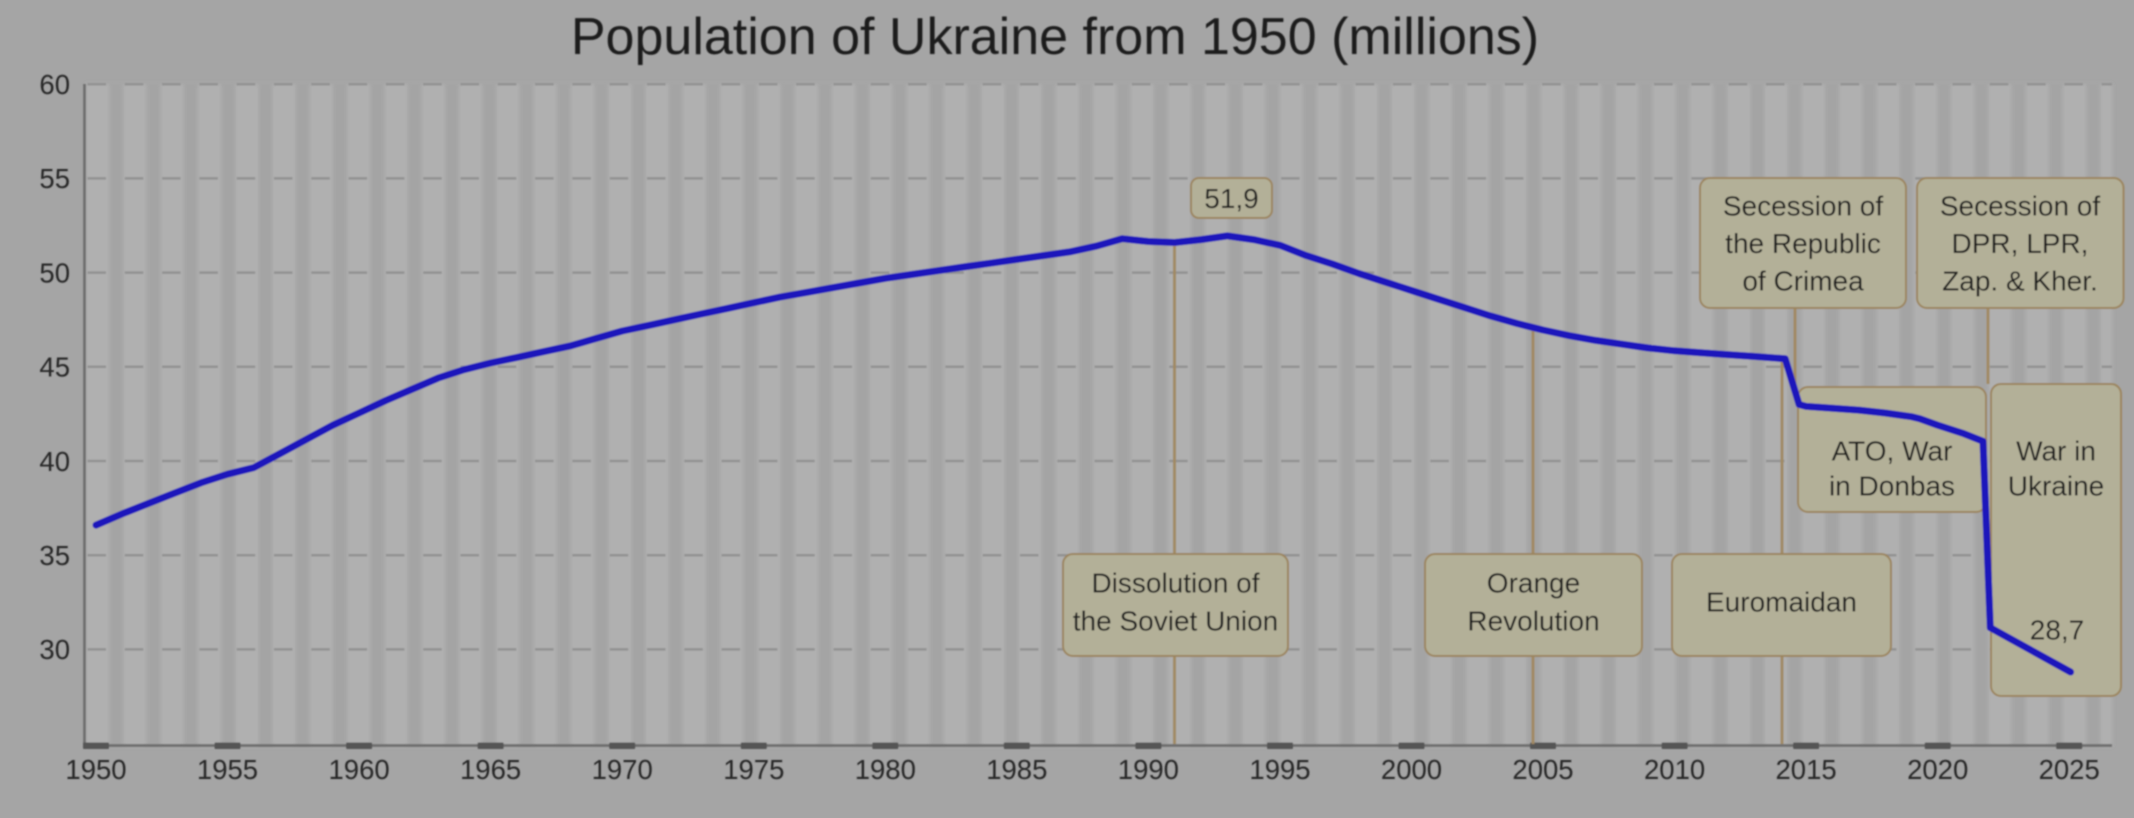  What do you see at coordinates (2056, 451) in the screenshot?
I see `svg-text: War in` at bounding box center [2056, 451].